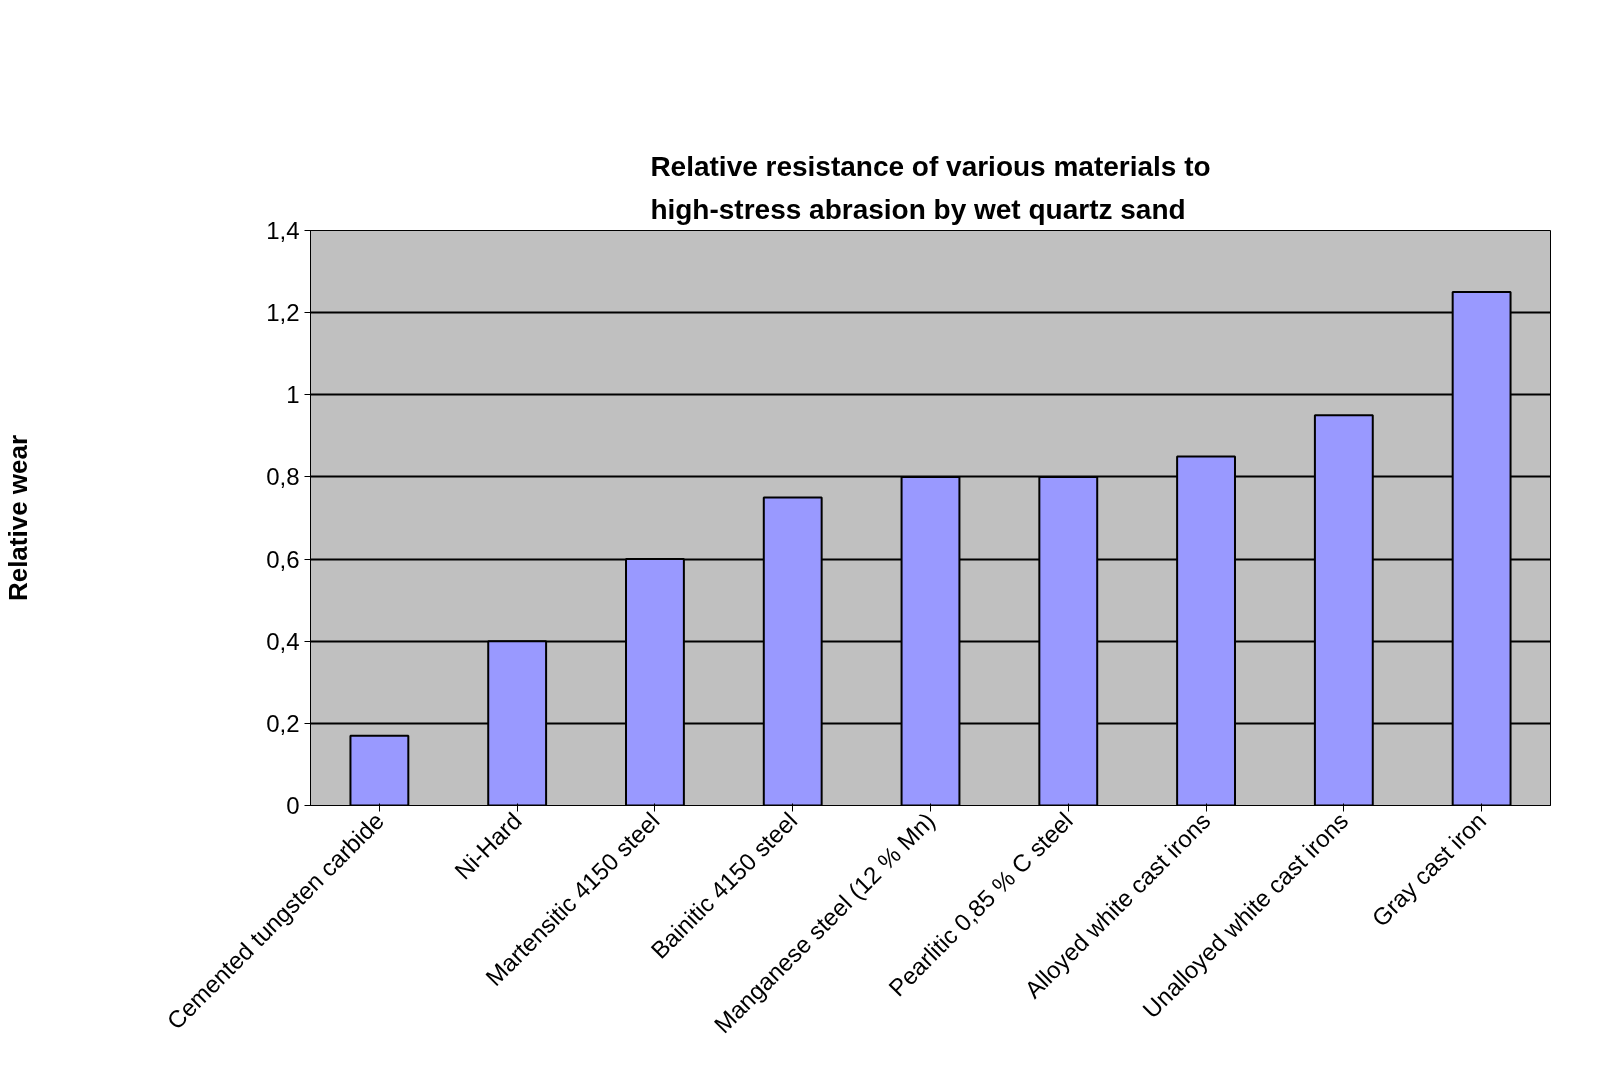 This screenshot has width=1600, height=1073. I want to click on chart-title: Relative resistance of various materials to high-stress abrasion by wet quartz sand, so click(930, 188).